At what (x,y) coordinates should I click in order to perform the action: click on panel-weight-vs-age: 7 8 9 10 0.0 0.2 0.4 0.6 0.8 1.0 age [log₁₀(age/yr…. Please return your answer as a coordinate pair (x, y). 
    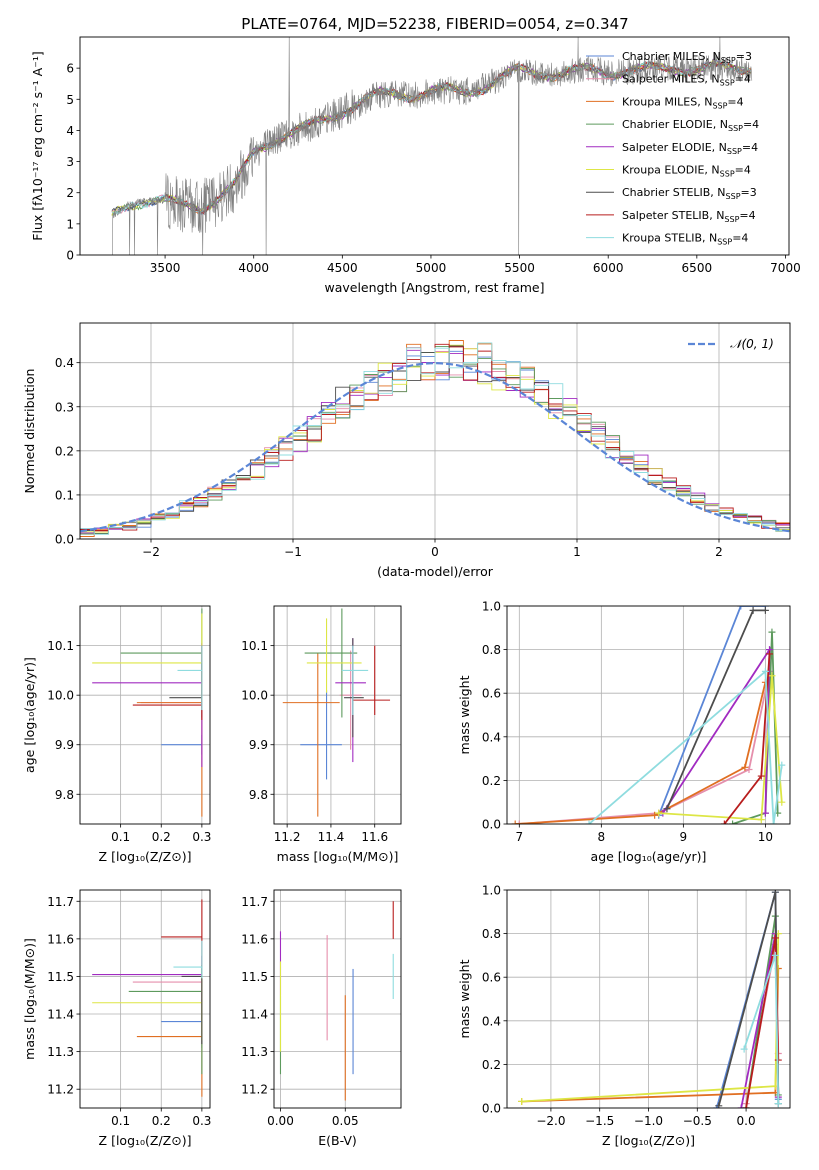
    Looking at the image, I should click on (624, 732).